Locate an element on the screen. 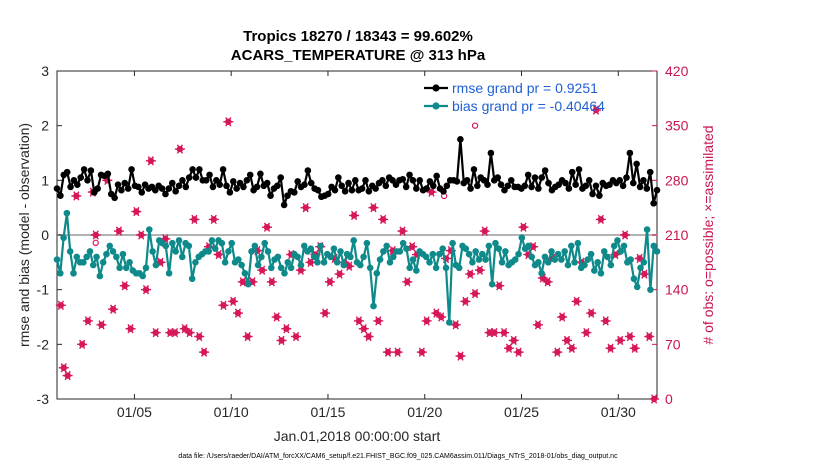  y-axis-right: 0 70 140 210 280 350 420 is located at coordinates (670, 235).